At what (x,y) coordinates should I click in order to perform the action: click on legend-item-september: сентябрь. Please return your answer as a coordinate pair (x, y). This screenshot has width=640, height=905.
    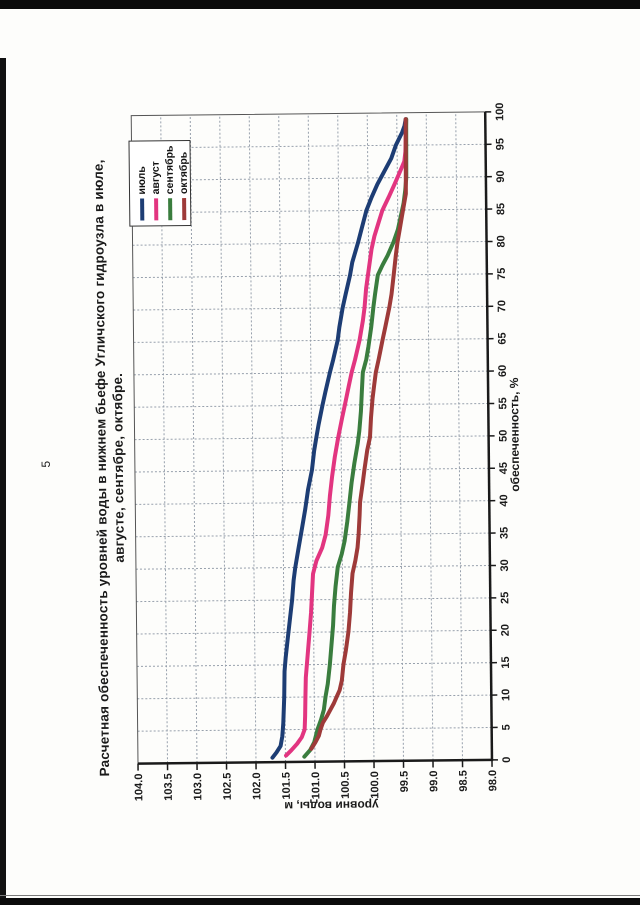
    Looking at the image, I should click on (169, 181).